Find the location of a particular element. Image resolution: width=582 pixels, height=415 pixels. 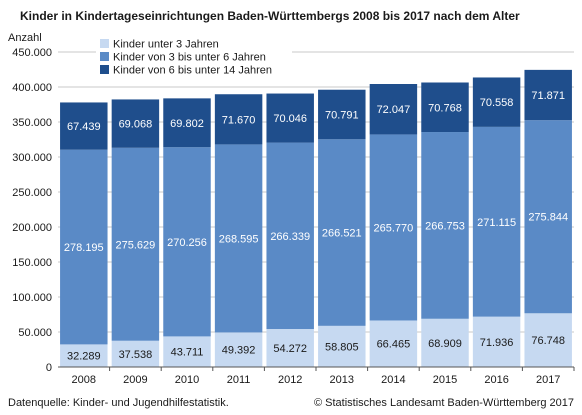

x-tick-label: 2016 is located at coordinates (496, 380).